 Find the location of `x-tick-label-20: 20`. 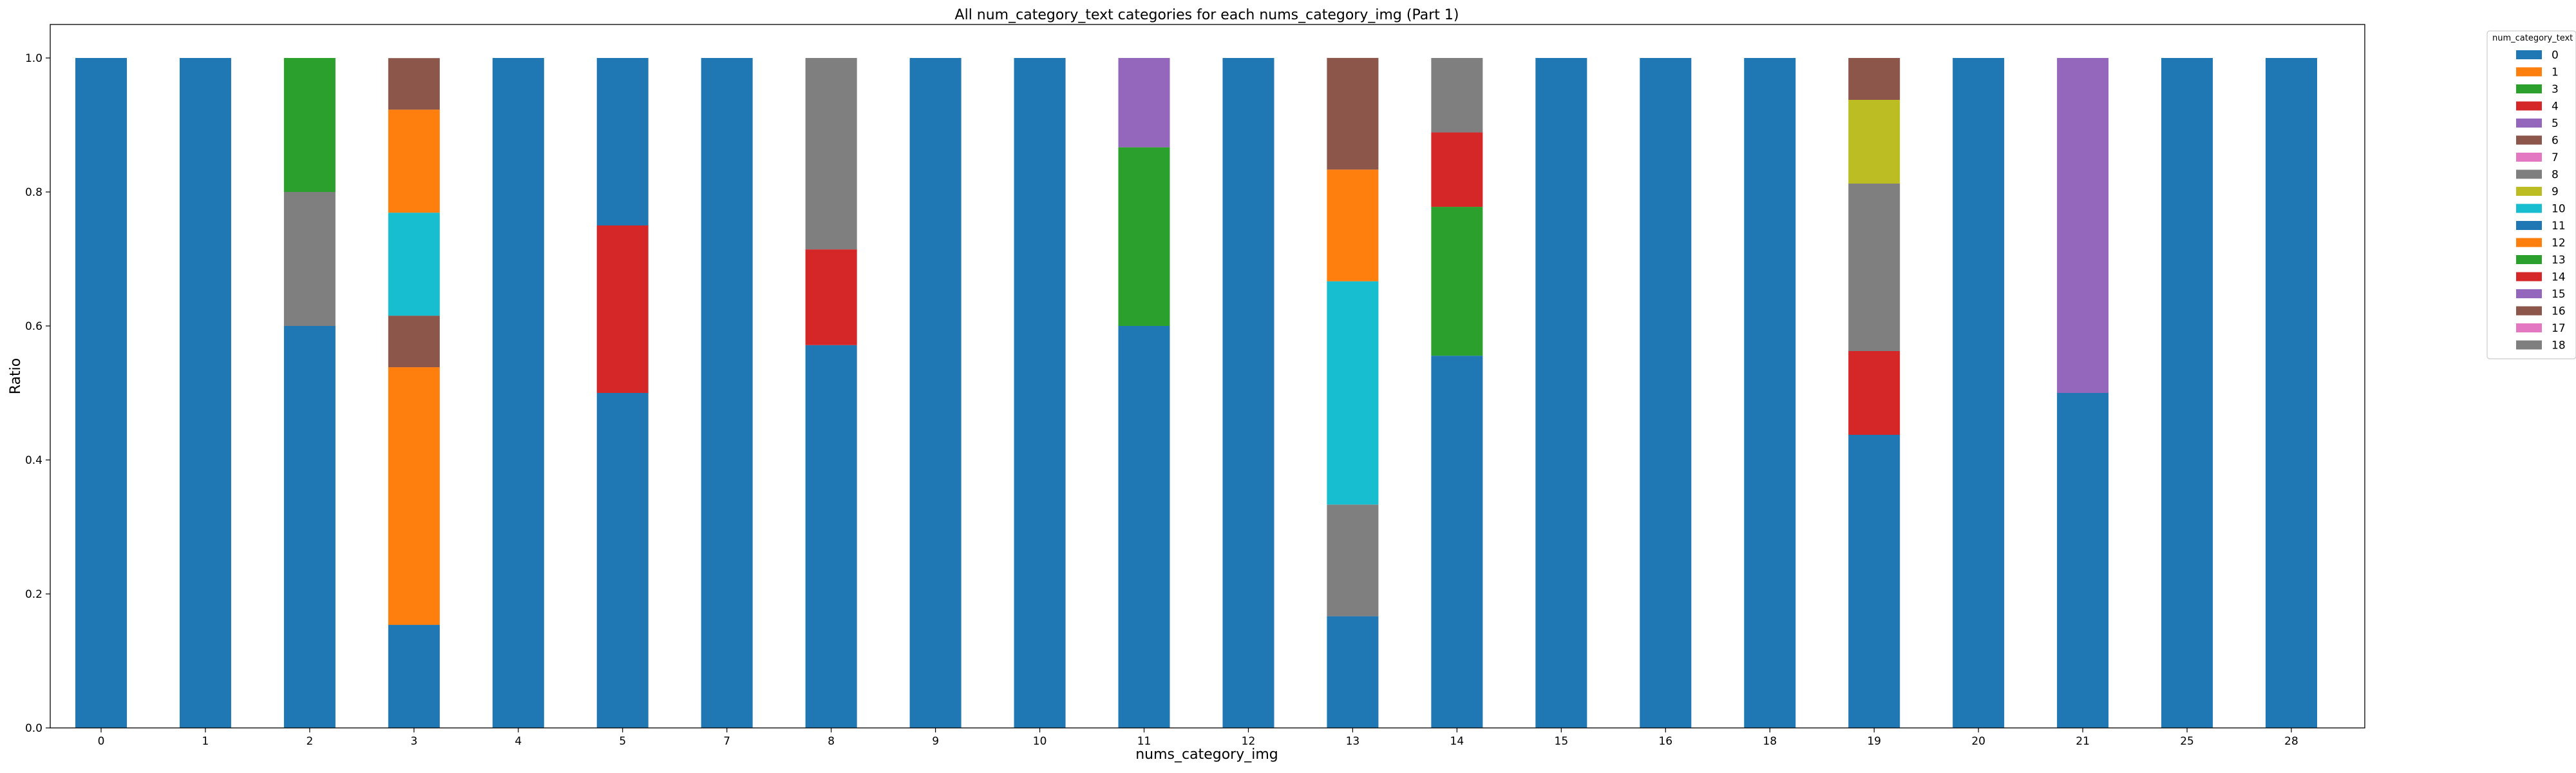

x-tick-label-20: 20 is located at coordinates (1978, 741).